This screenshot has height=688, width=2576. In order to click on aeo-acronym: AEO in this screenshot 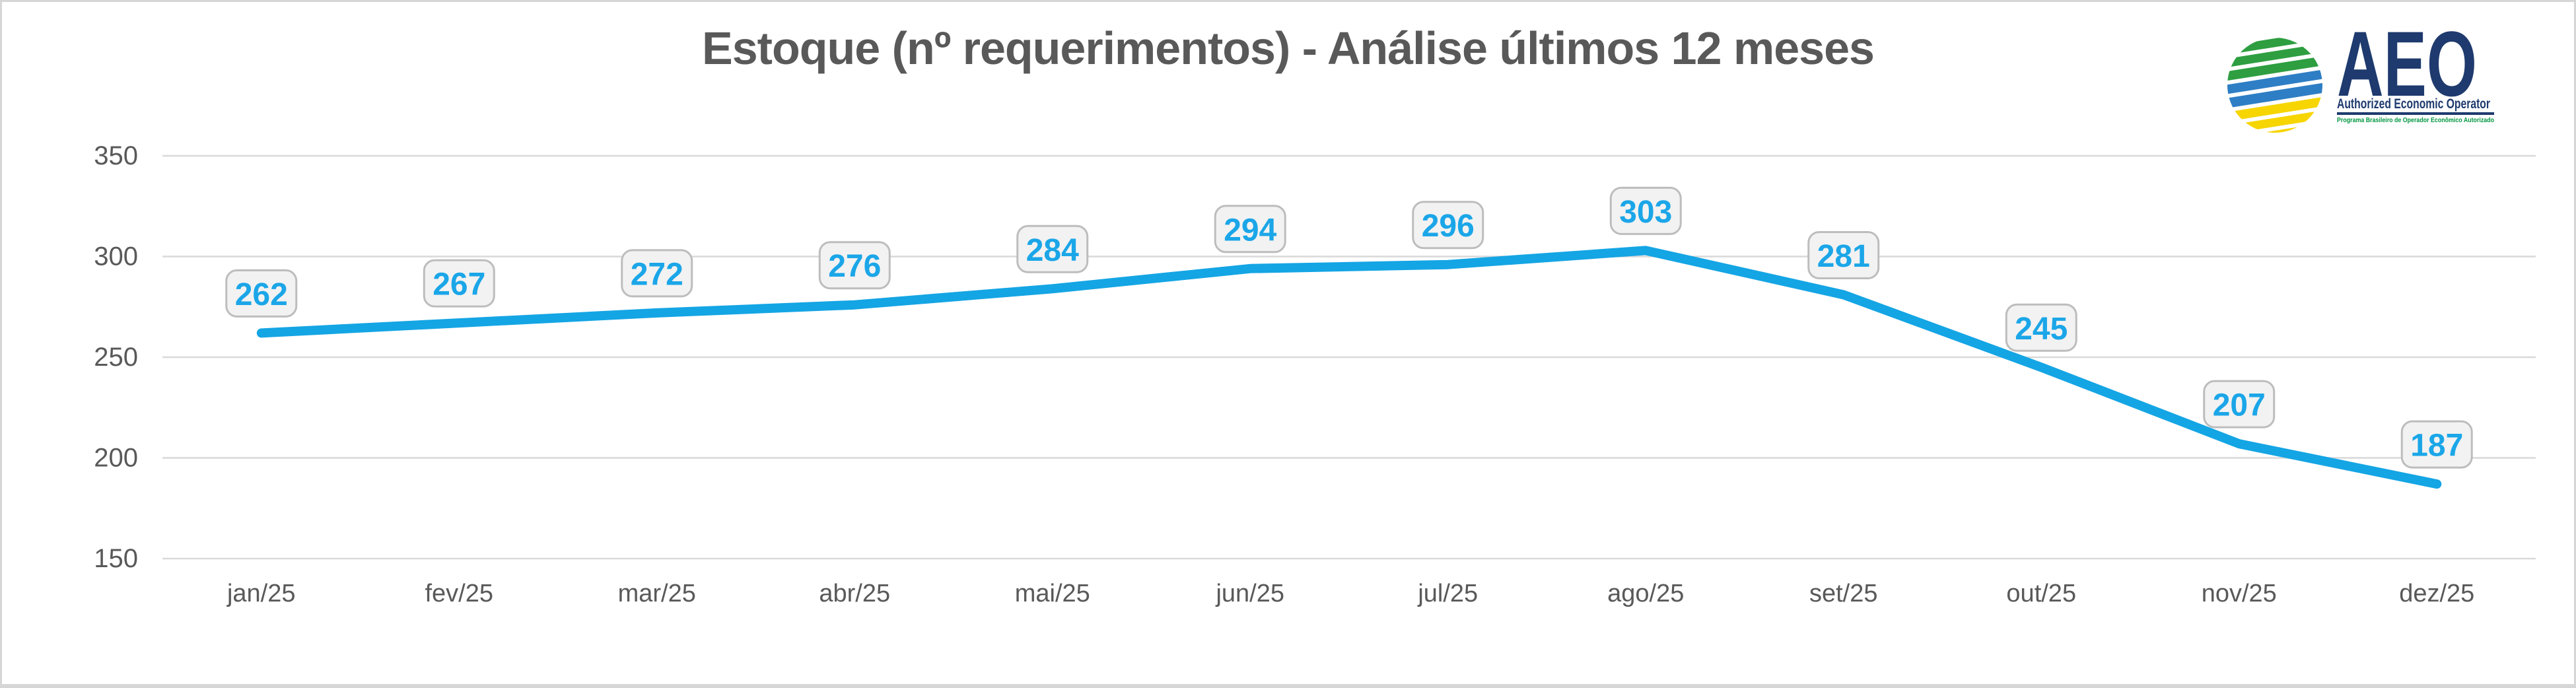, I will do `click(2407, 65)`.